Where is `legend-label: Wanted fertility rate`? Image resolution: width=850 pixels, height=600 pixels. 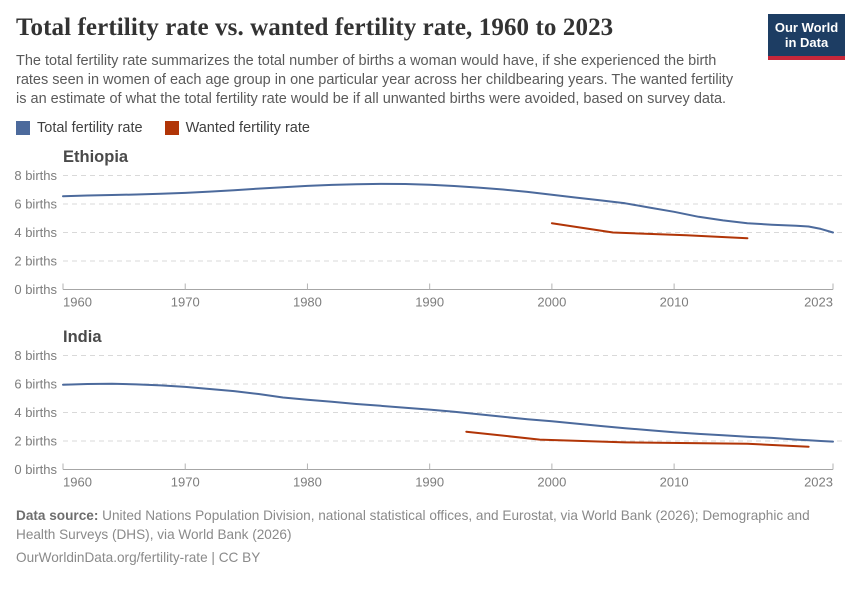 legend-label: Wanted fertility rate is located at coordinates (247, 127).